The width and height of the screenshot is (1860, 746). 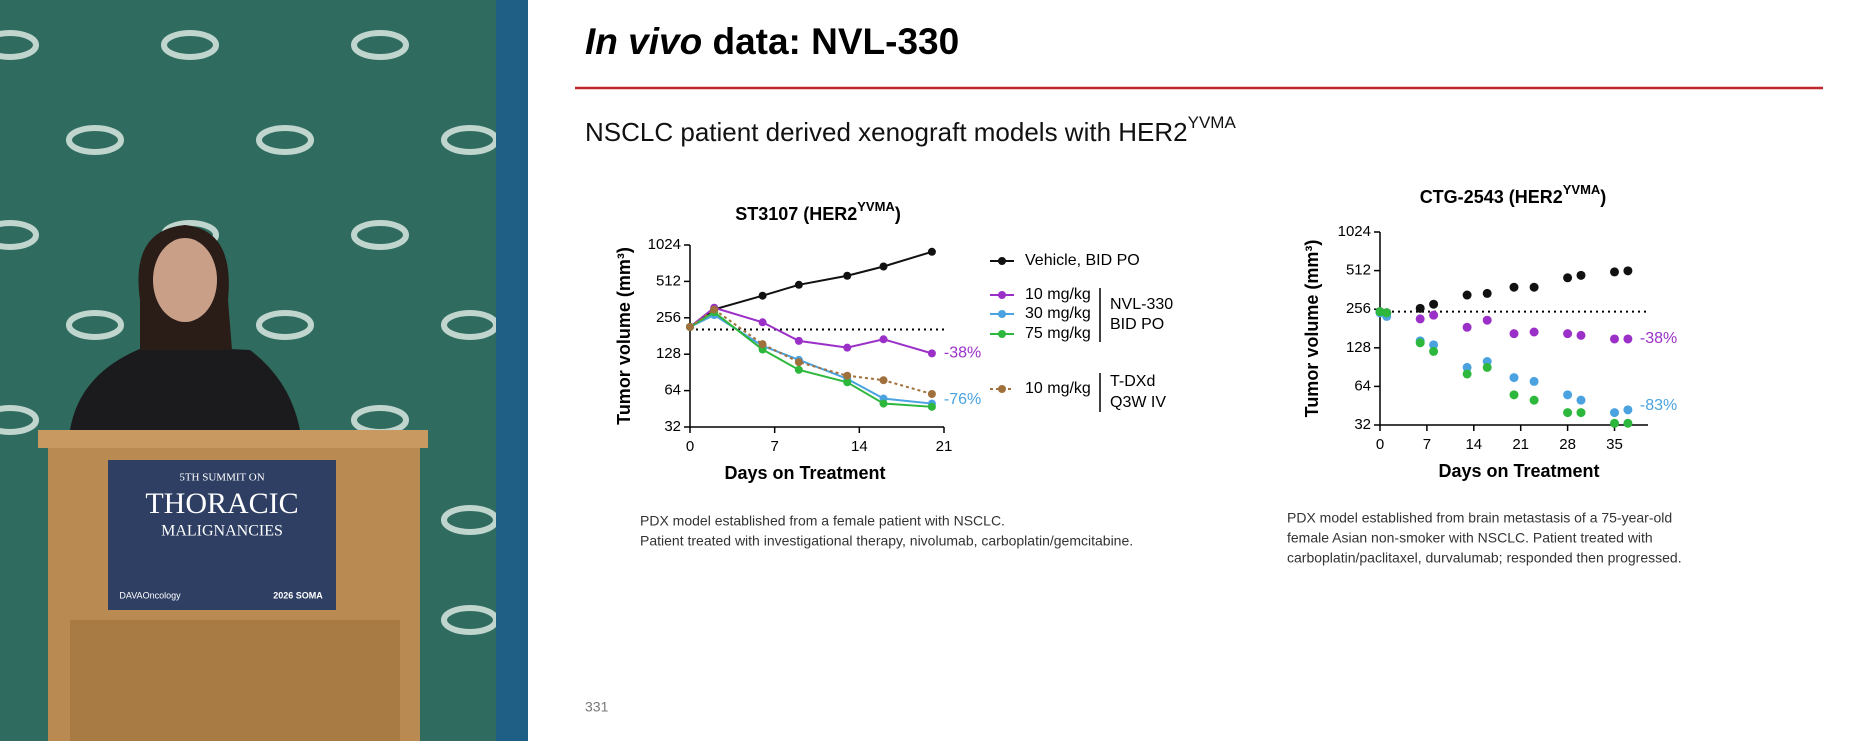 I want to click on slide-title-italic: In vivo, so click(x=643, y=41).